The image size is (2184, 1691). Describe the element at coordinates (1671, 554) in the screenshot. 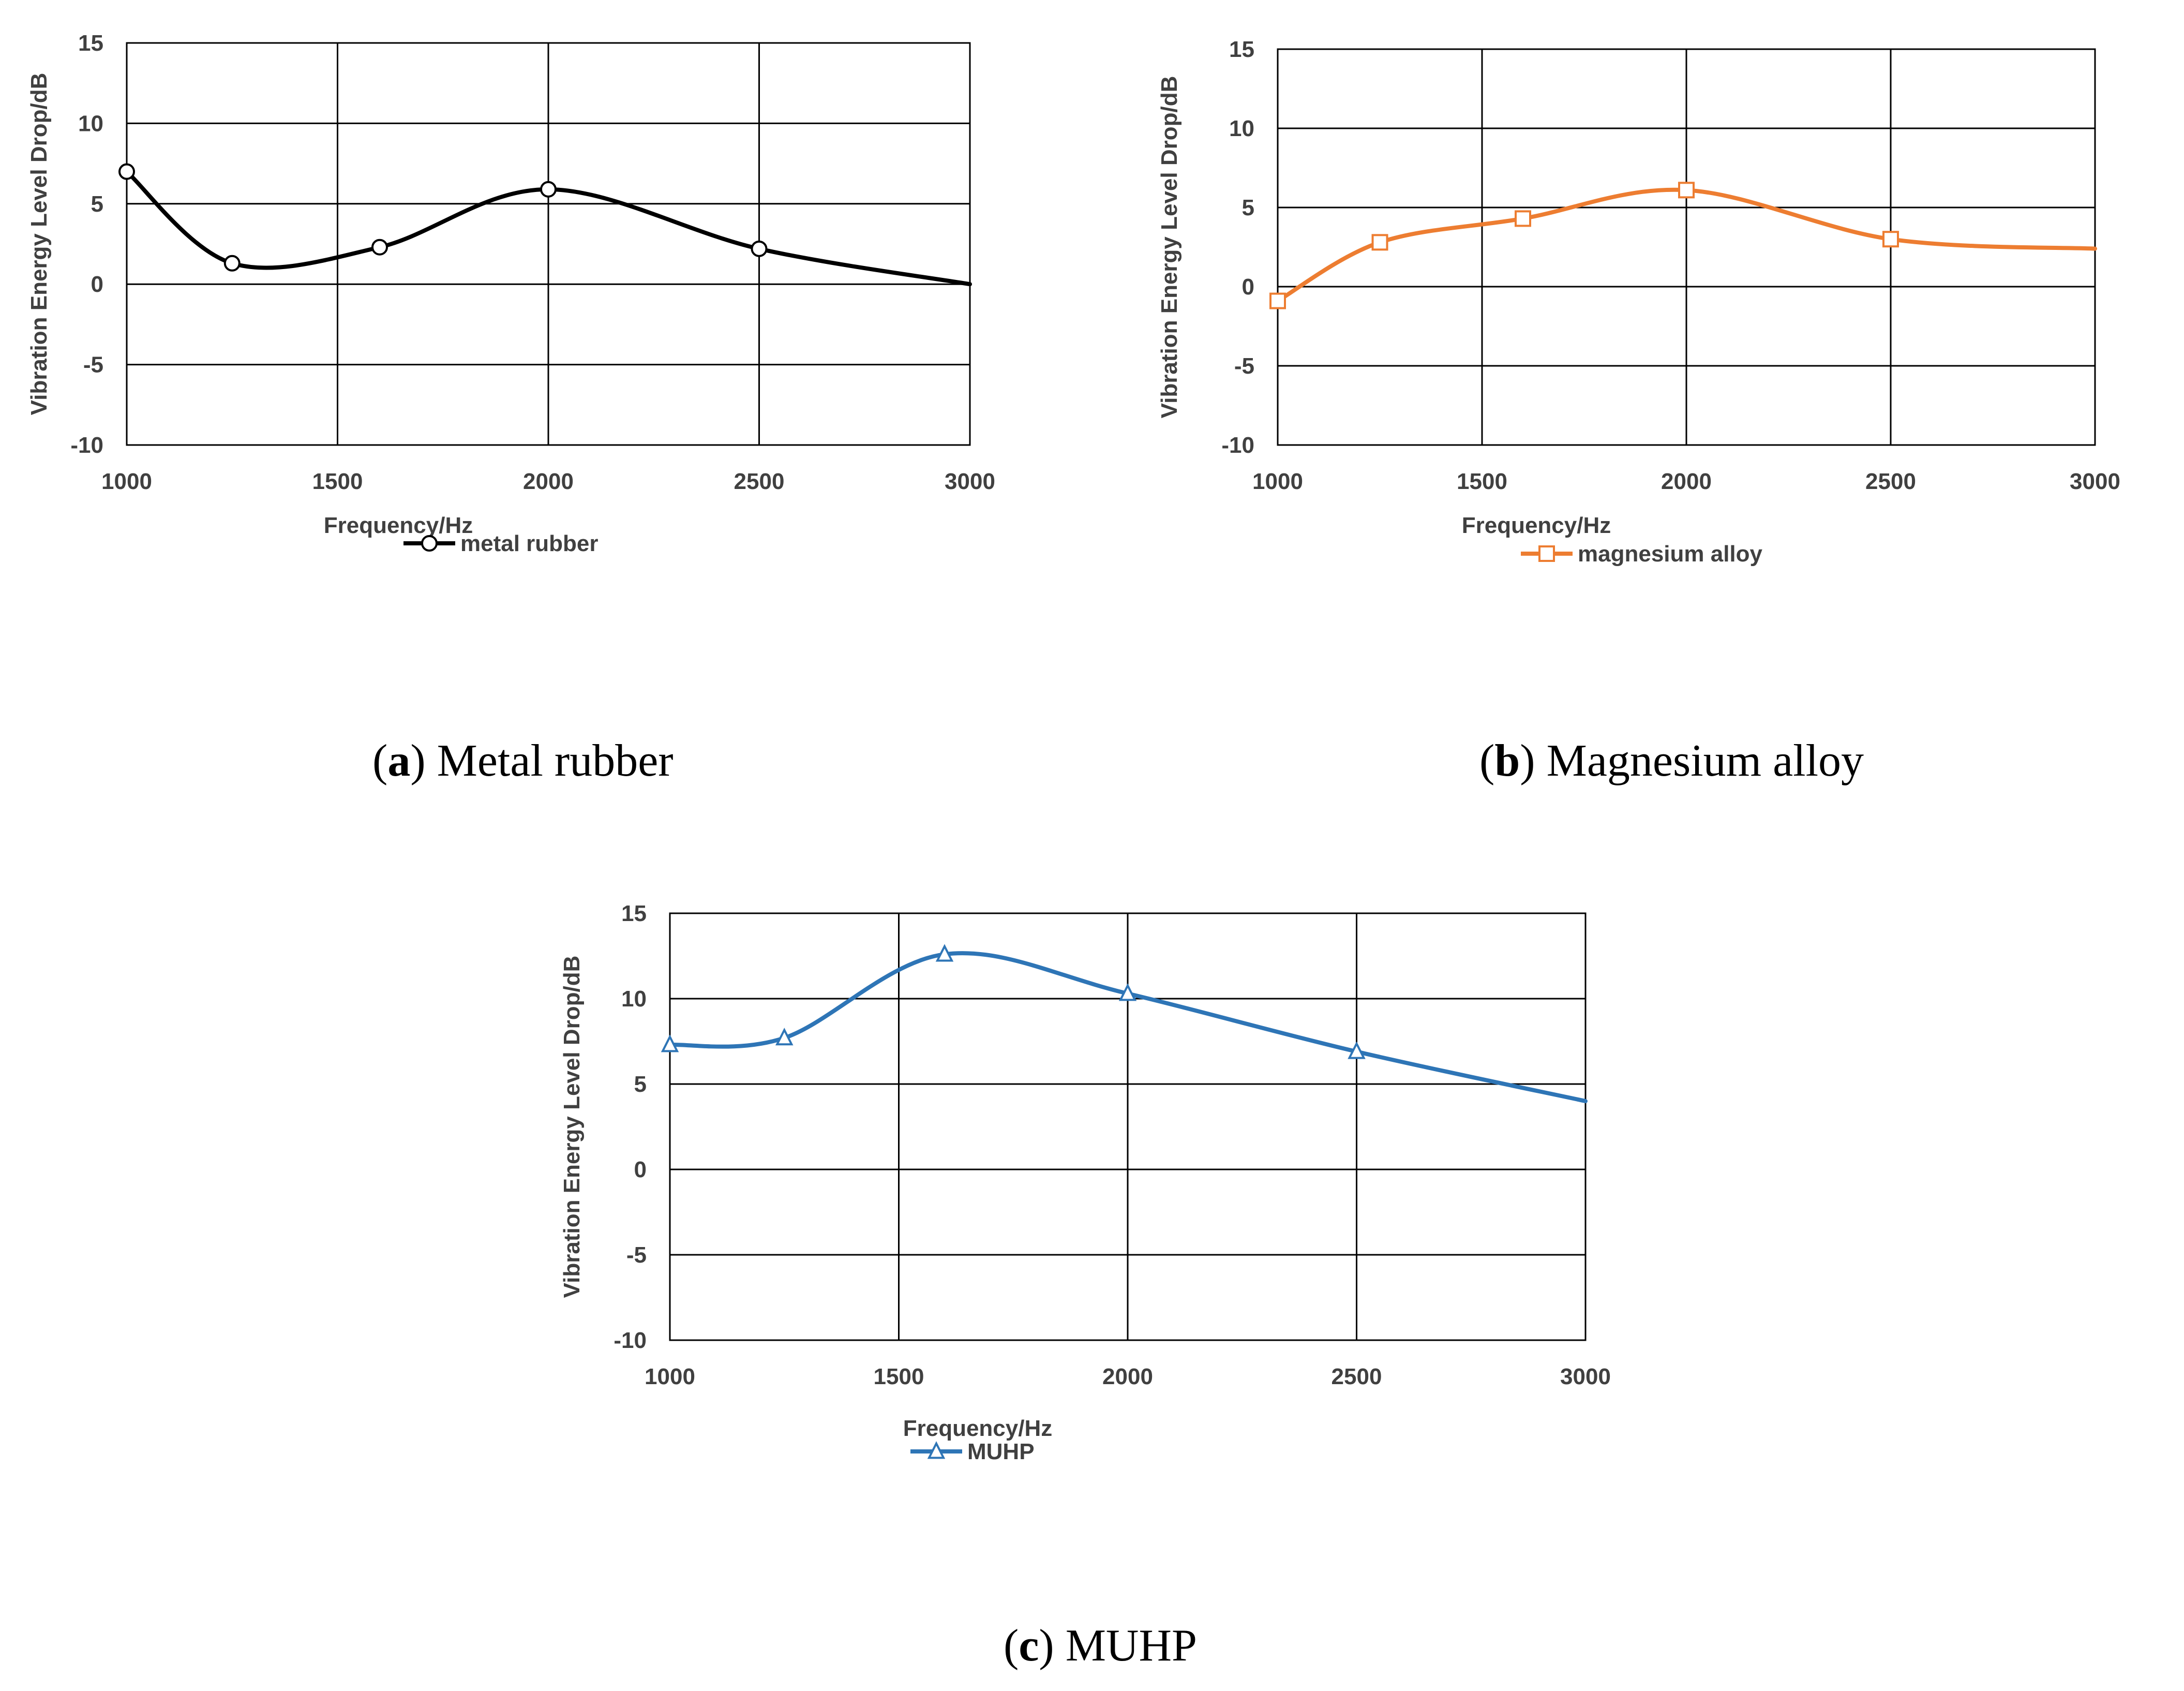

I see `legend-label: magnesium alloy` at that location.